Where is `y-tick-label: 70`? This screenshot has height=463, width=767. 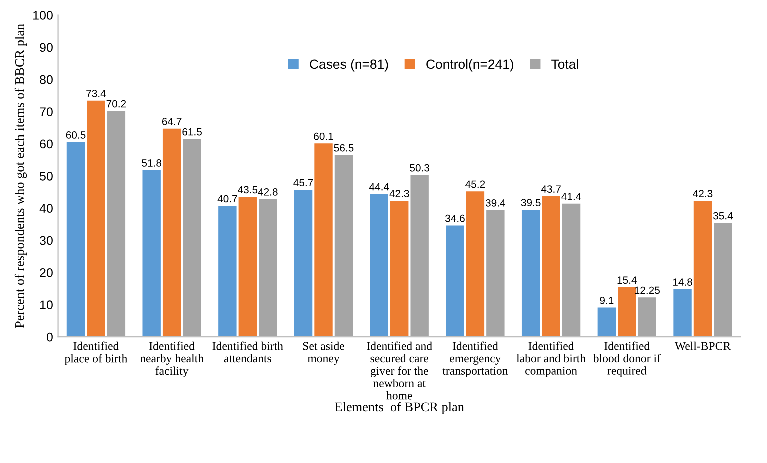
y-tick-label: 70 is located at coordinates (46, 112).